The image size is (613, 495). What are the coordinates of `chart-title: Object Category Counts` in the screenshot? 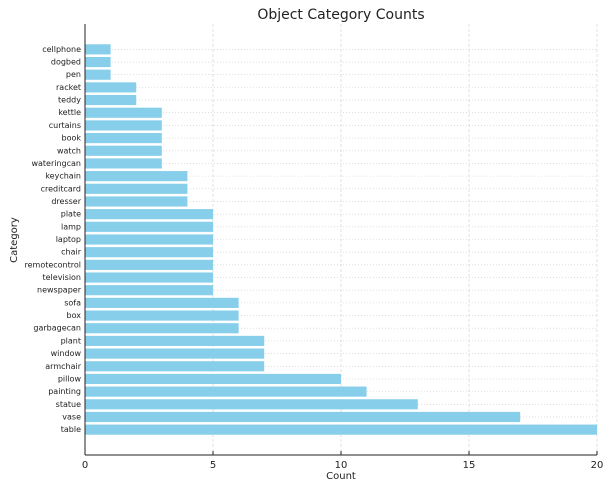 It's located at (340, 15).